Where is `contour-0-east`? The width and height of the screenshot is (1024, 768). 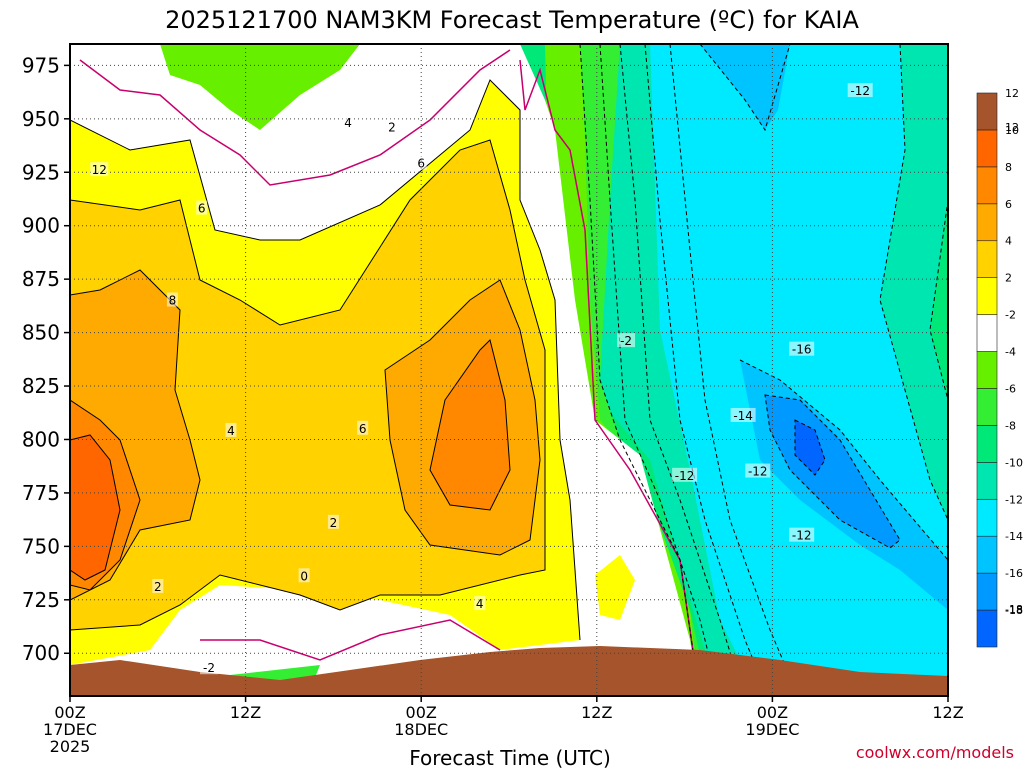
contour-0-east is located at coordinates (610, 377).